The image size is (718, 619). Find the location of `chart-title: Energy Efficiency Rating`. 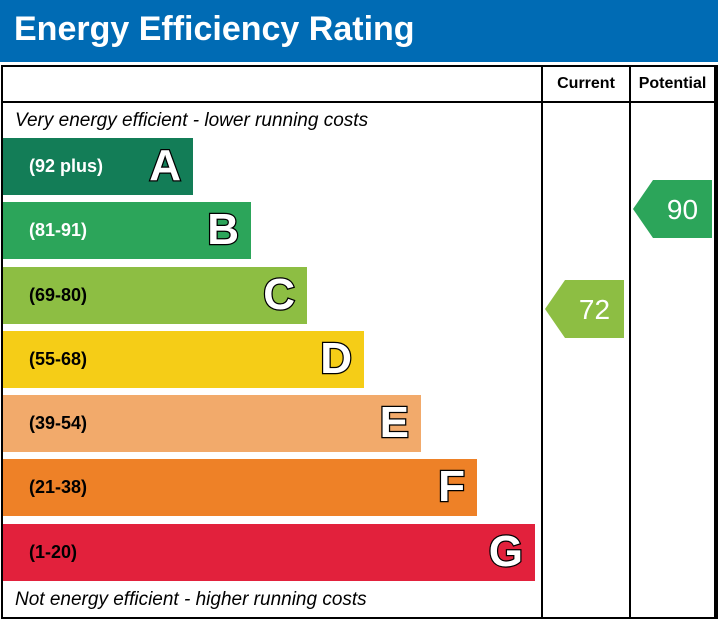

chart-title: Energy Efficiency Rating is located at coordinates (214, 29).